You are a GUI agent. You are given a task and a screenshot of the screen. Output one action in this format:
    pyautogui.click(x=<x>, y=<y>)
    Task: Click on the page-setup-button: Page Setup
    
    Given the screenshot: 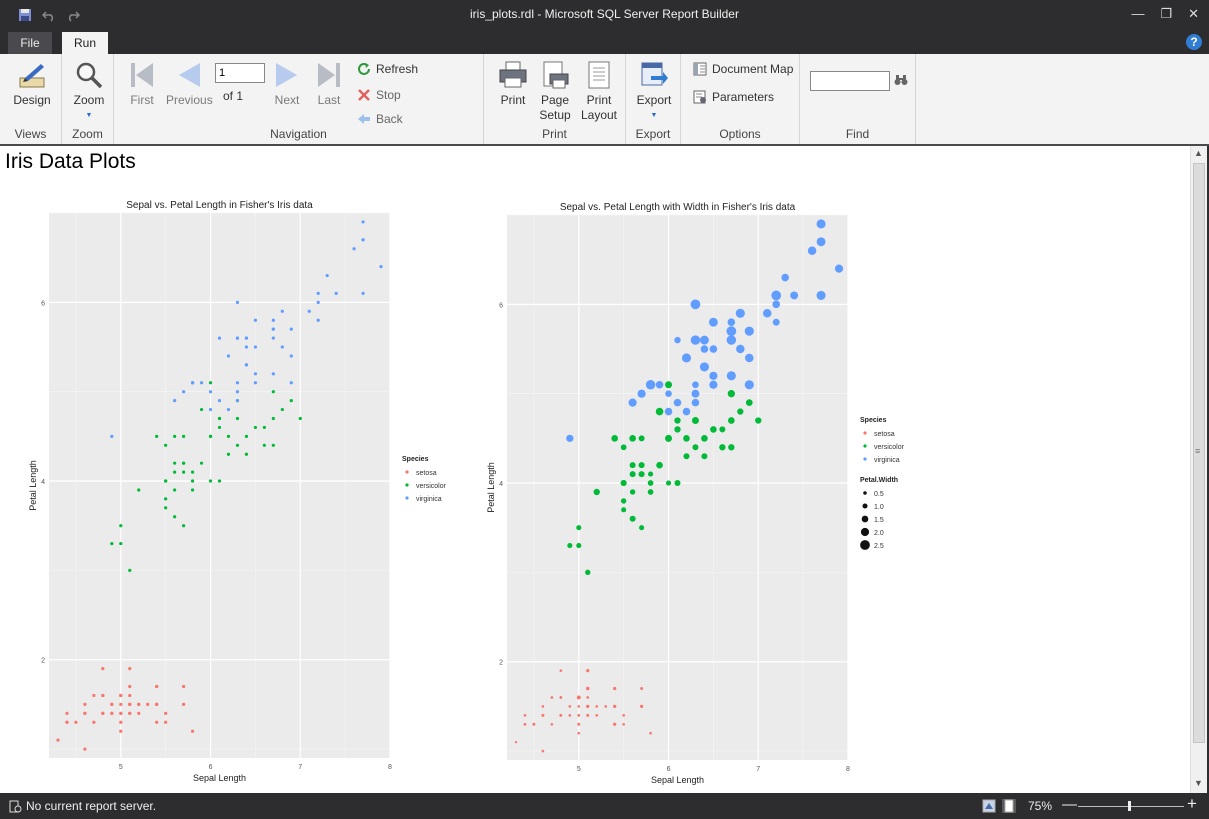 What is the action you would take?
    pyautogui.click(x=555, y=91)
    